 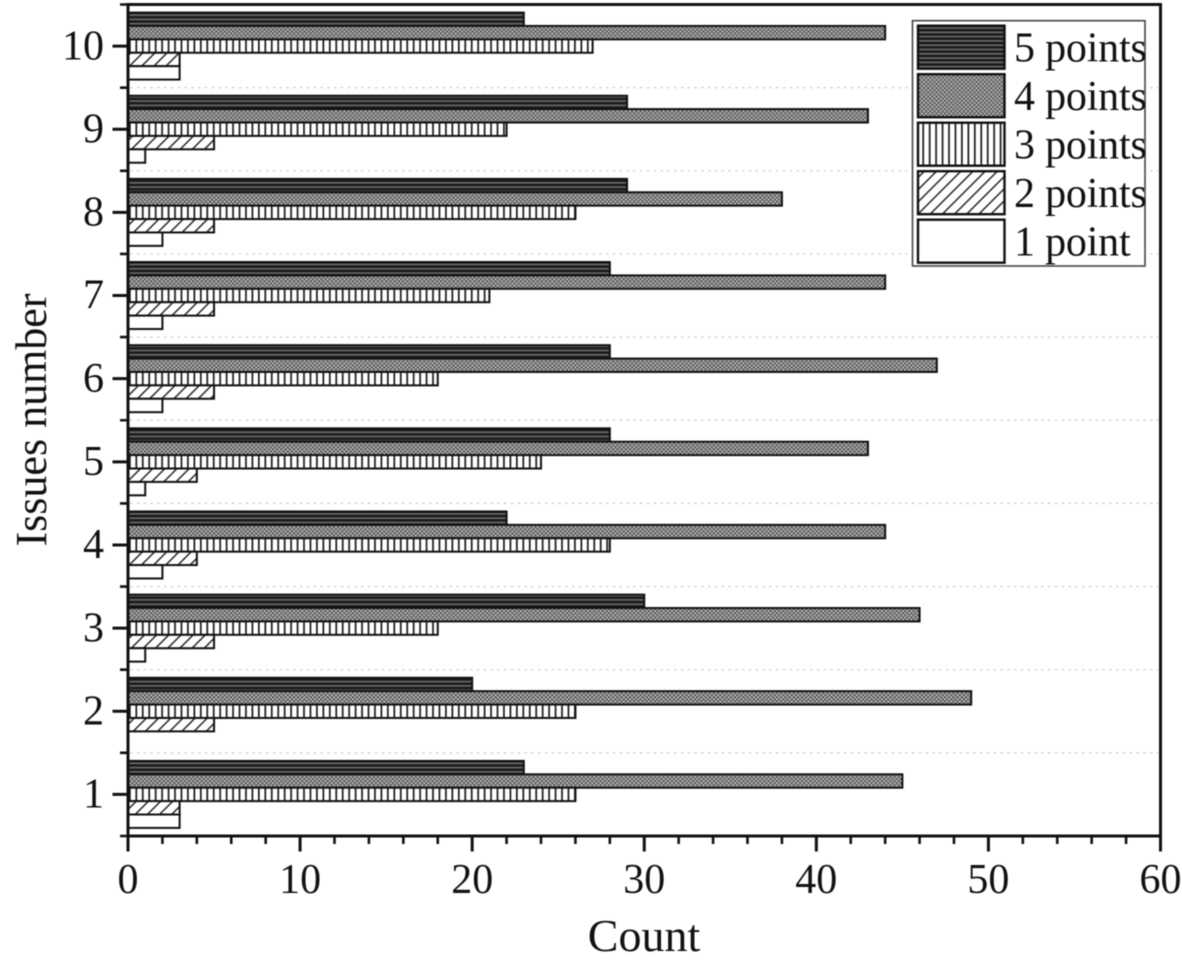 I want to click on svg-text: 2, so click(x=93, y=712).